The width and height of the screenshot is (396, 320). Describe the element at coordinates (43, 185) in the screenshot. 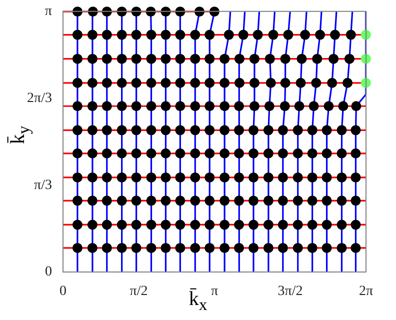

I see `y-tick-label: π/3` at that location.